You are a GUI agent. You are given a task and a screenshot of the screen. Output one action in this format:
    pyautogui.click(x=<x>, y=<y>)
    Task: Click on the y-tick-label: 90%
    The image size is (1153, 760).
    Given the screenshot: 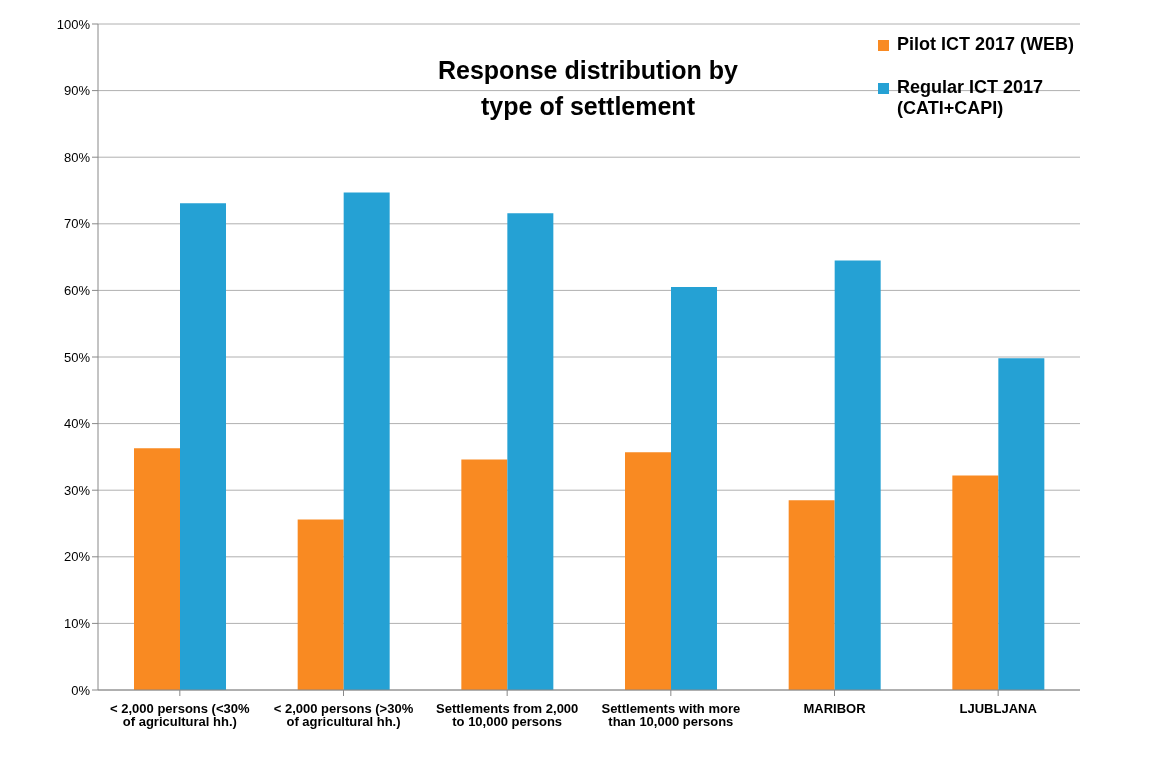 What is the action you would take?
    pyautogui.click(x=77, y=91)
    